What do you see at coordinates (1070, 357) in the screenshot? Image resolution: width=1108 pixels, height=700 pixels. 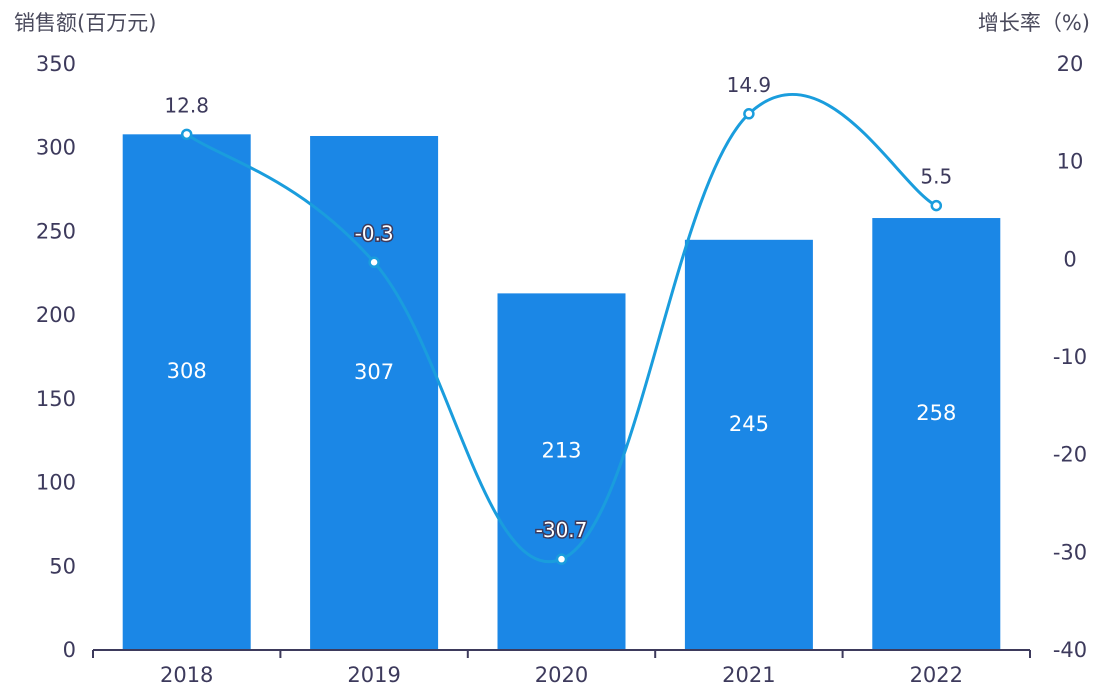 I see `right-y-tick-label: -10` at bounding box center [1070, 357].